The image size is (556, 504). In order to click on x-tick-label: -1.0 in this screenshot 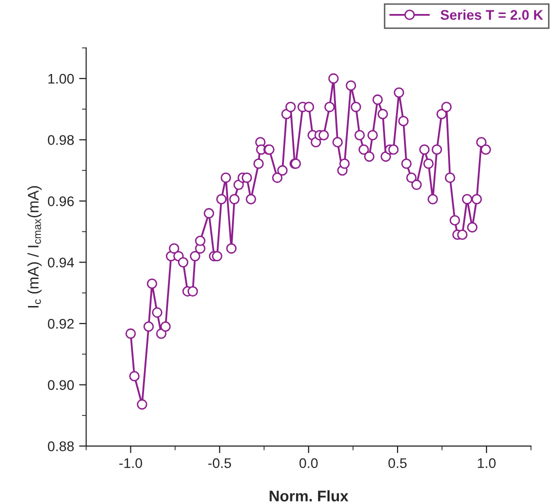, I will do `click(130, 463)`.